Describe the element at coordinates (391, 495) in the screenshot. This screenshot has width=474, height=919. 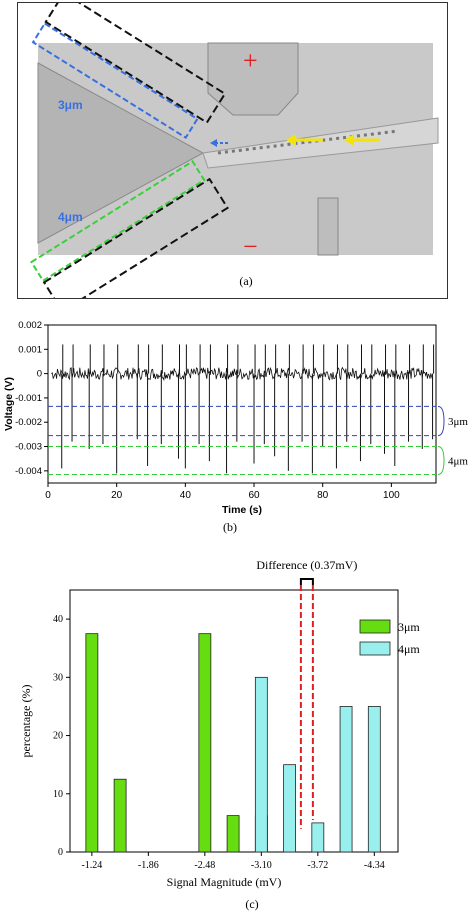
I see `x-tick-label: 100` at that location.